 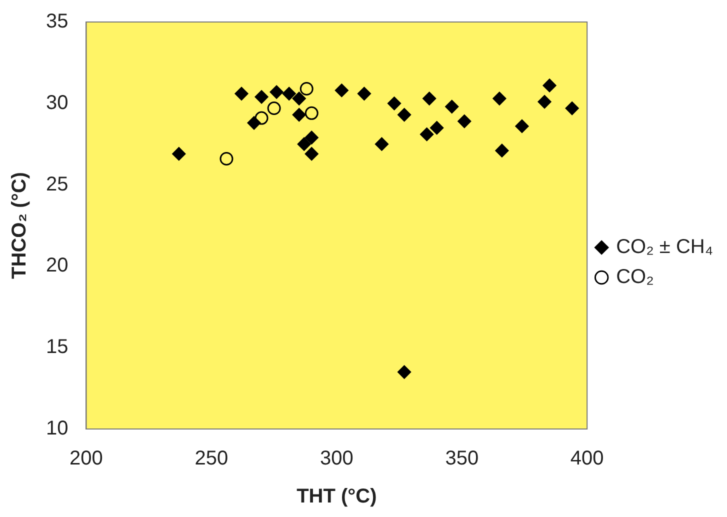 What do you see at coordinates (57, 347) in the screenshot?
I see `y-tick-label: 15` at bounding box center [57, 347].